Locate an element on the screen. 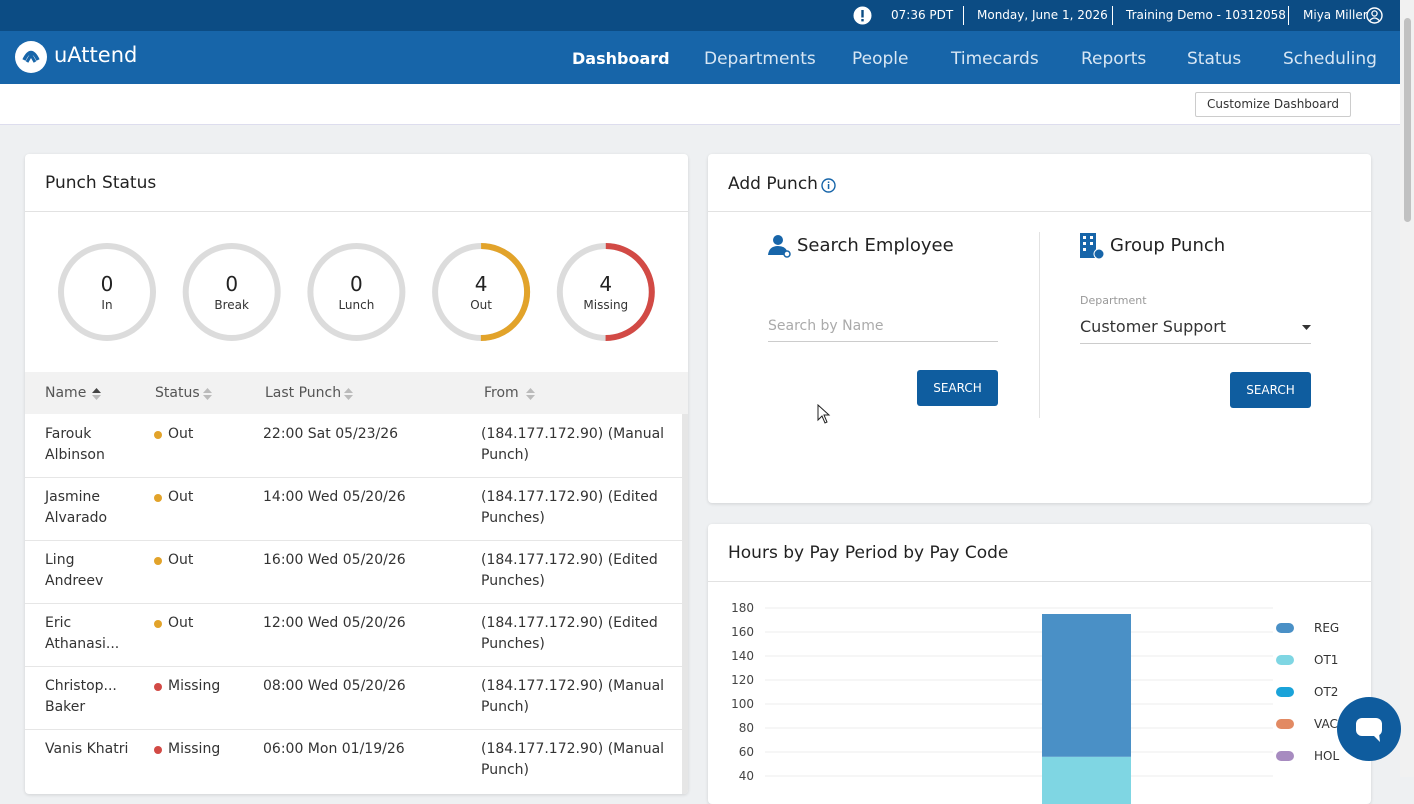 This screenshot has width=1414, height=804. employee-name: Vanis Khatri is located at coordinates (87, 749).